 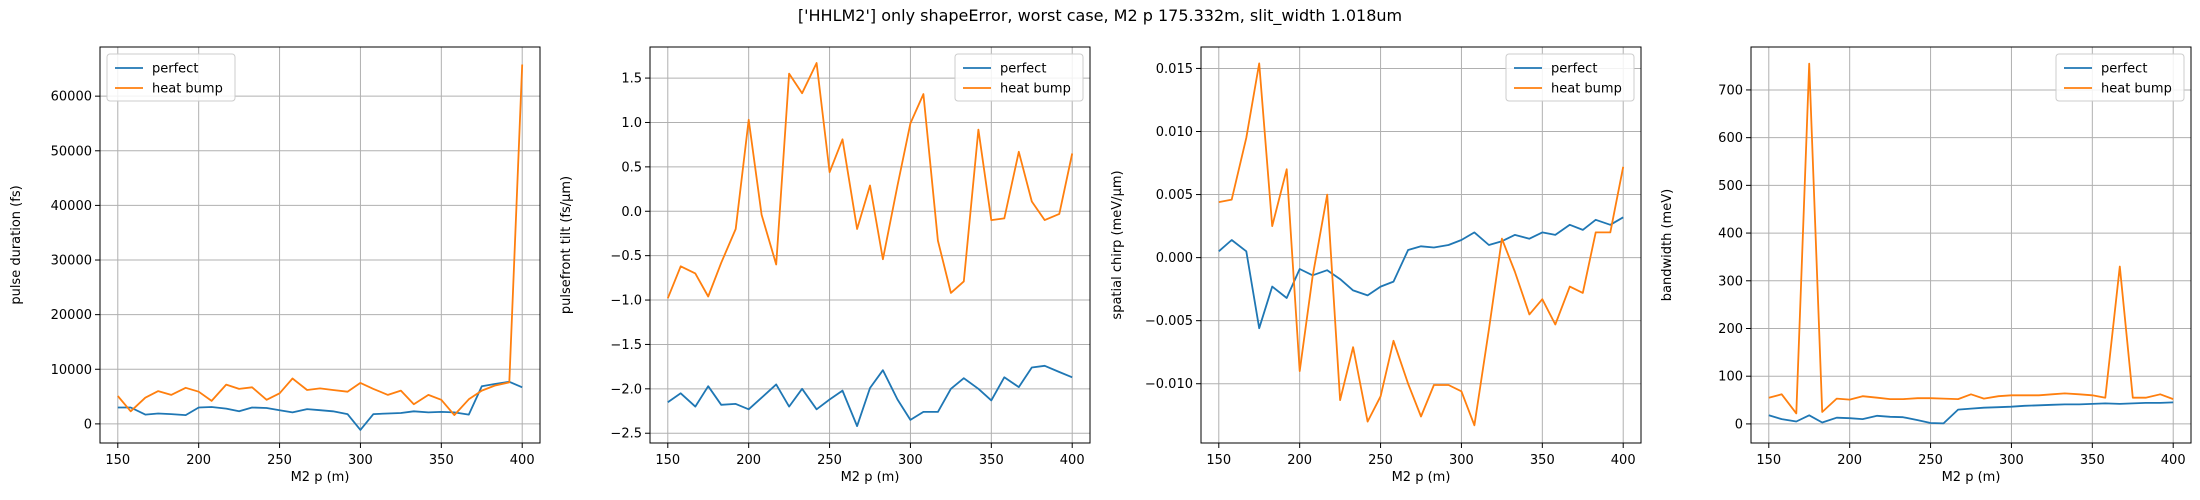 I want to click on y-tick-label: −0.010, so click(x=1169, y=384).